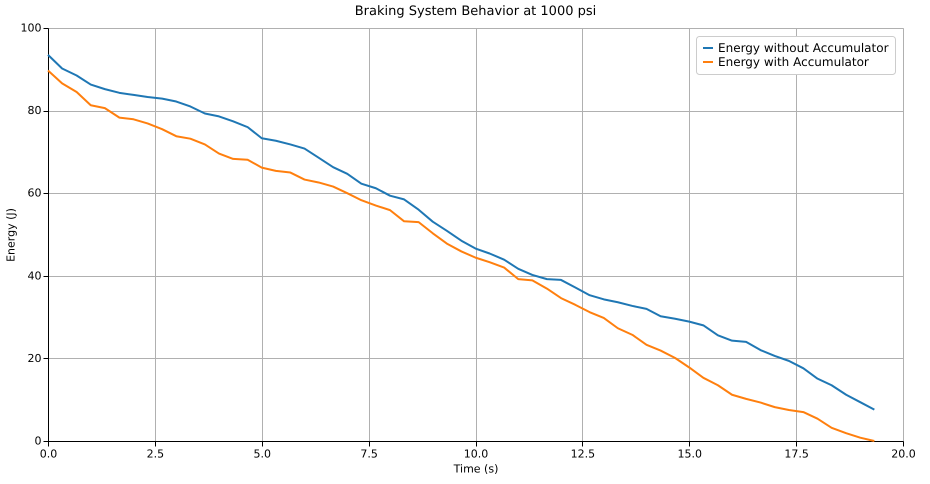  I want to click on x-tick-label: 7.5, so click(369, 454).